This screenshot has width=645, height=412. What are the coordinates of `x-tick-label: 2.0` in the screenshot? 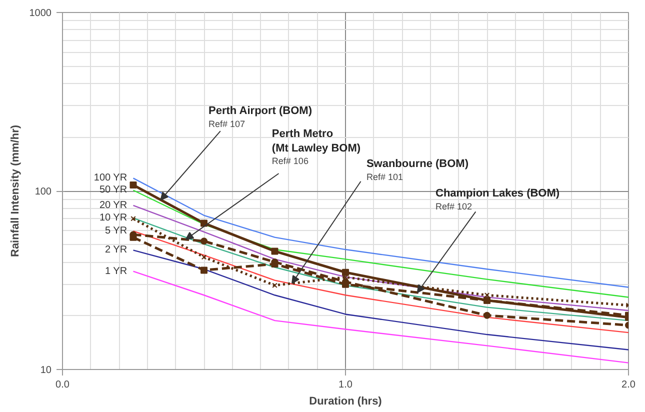 It's located at (629, 385).